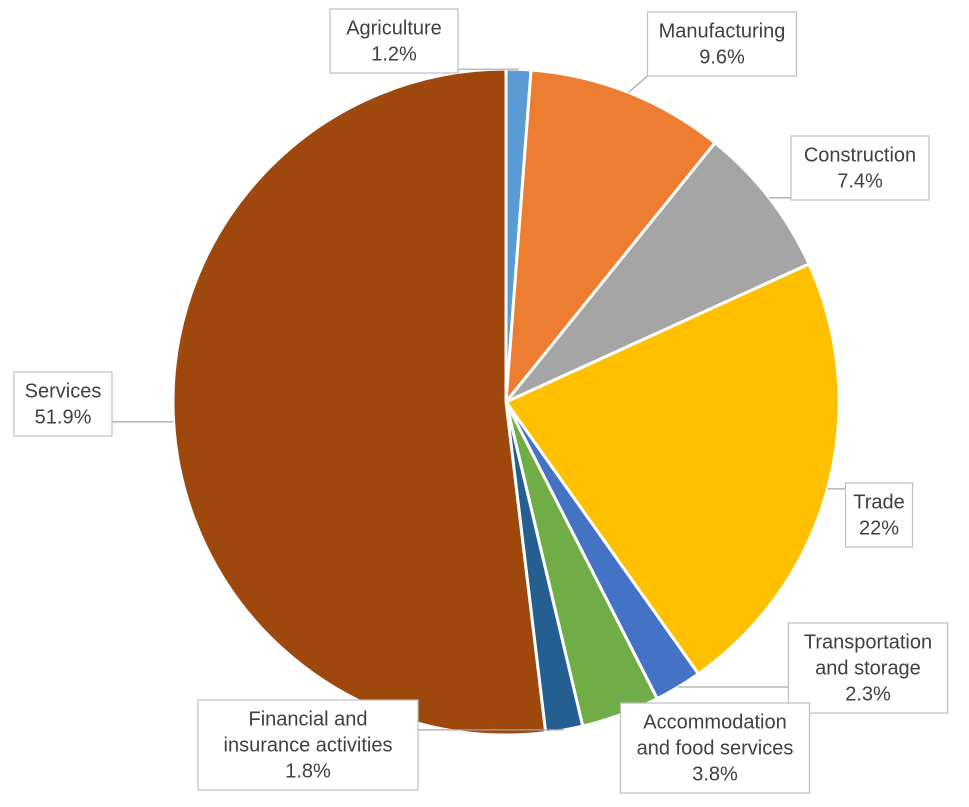 The height and width of the screenshot is (807, 969). Describe the element at coordinates (860, 181) in the screenshot. I see `slice-value-label: 7.4%` at that location.